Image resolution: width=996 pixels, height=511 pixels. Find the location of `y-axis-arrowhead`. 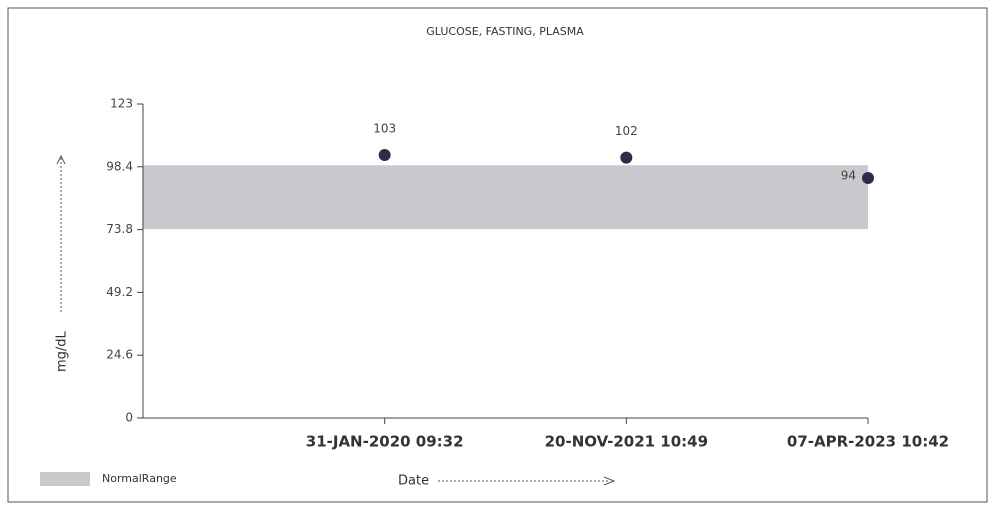

y-axis-arrowhead is located at coordinates (61, 159).